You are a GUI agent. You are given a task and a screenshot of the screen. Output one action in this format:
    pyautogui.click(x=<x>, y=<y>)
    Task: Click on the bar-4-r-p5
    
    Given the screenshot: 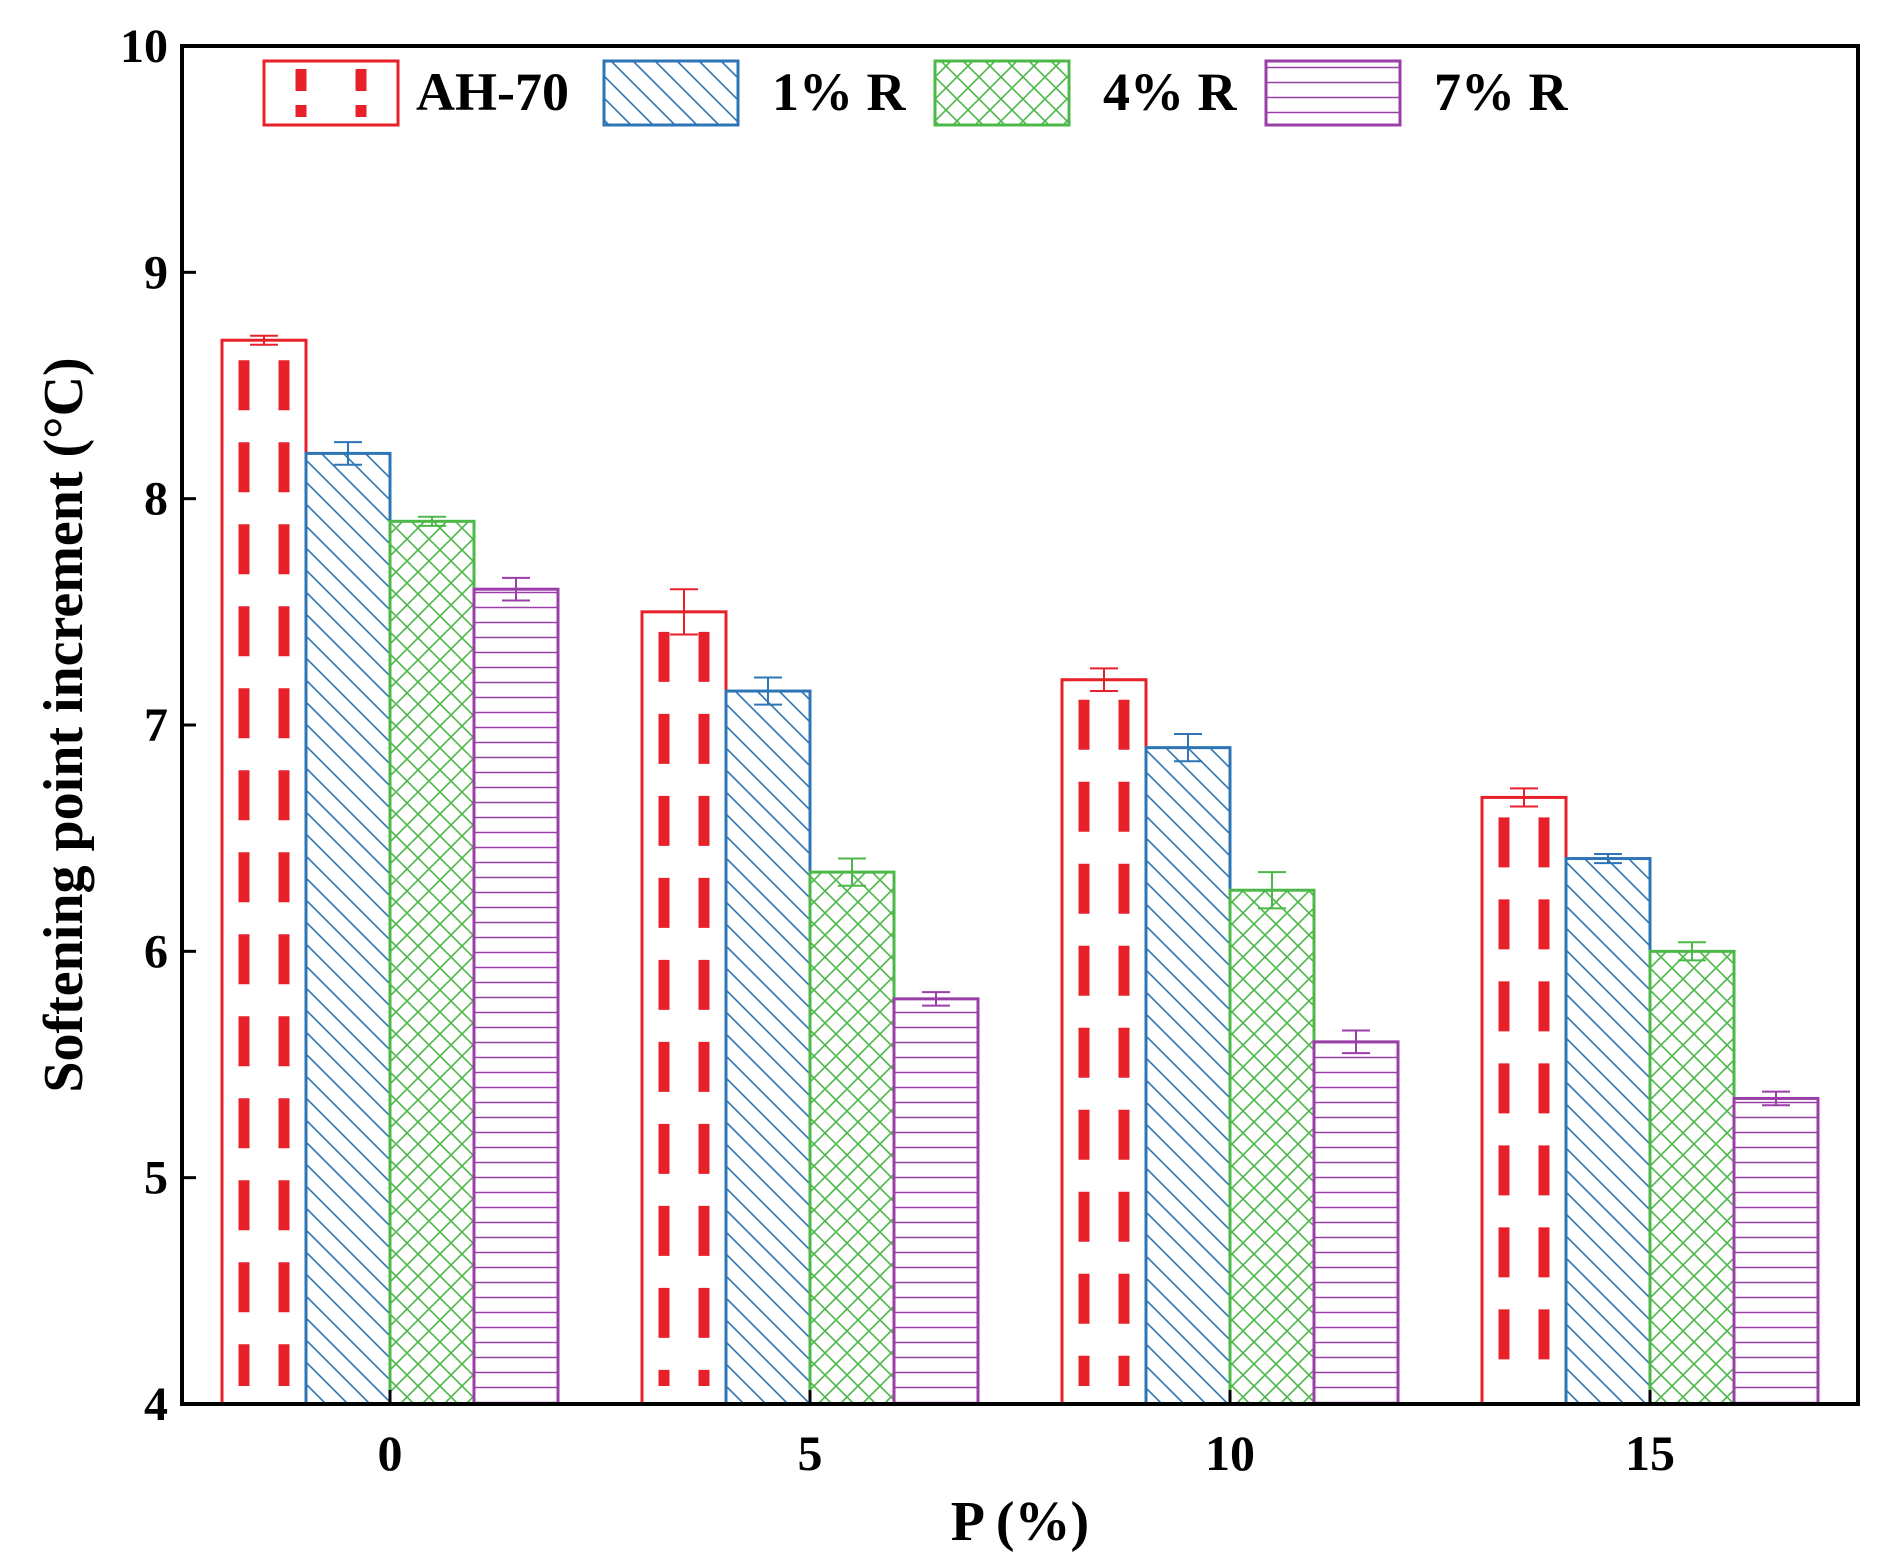 What is the action you would take?
    pyautogui.click(x=852, y=1138)
    